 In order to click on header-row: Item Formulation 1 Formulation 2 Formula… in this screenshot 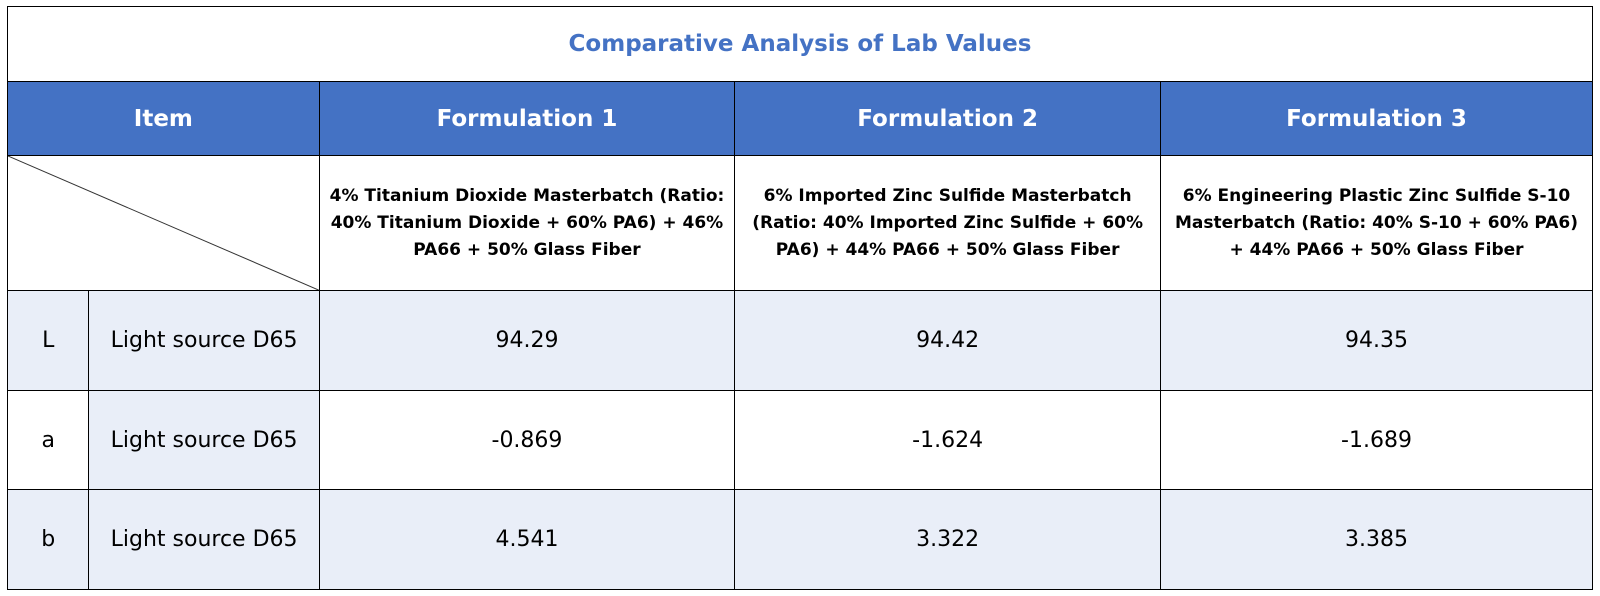, I will do `click(800, 119)`.